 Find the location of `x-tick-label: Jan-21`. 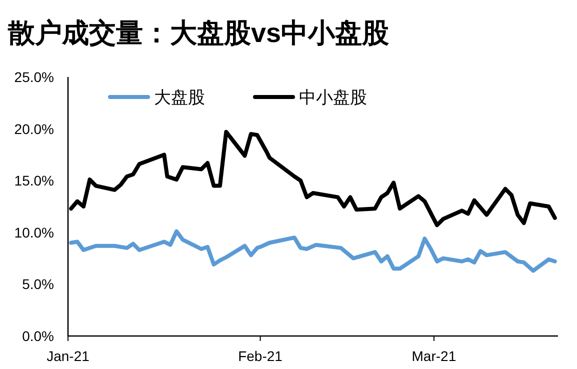

x-tick-label: Jan-21 is located at coordinates (68, 356).